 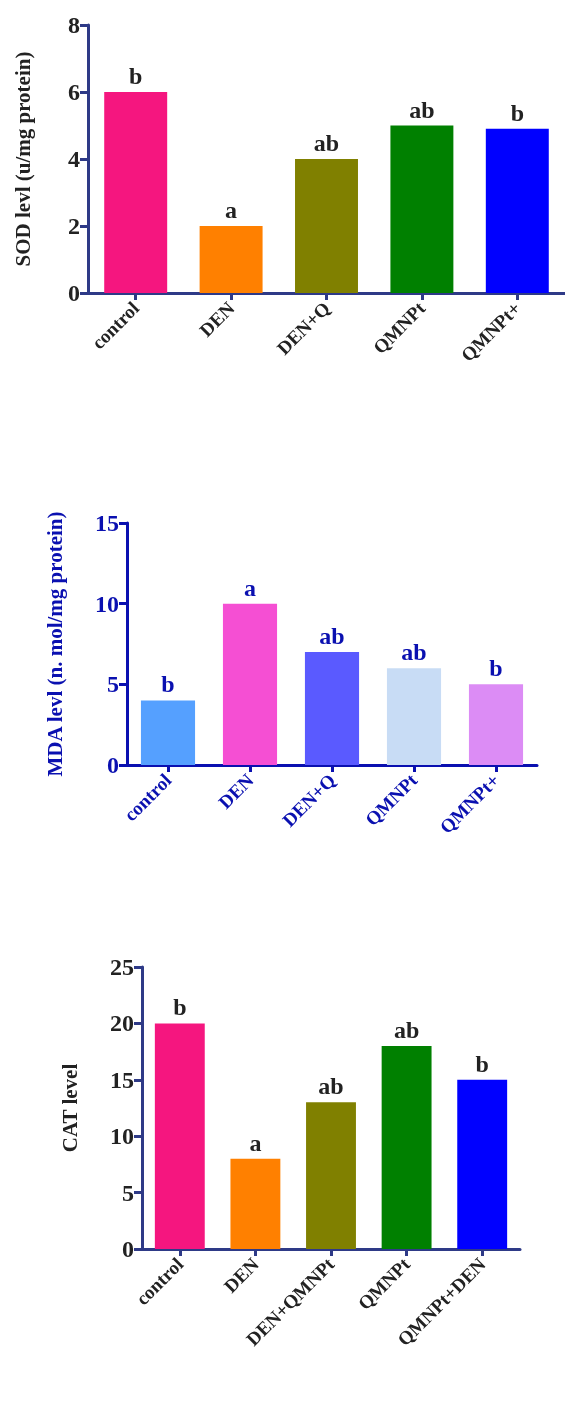 What do you see at coordinates (74, 25) in the screenshot?
I see `y-tick-label: 8` at bounding box center [74, 25].